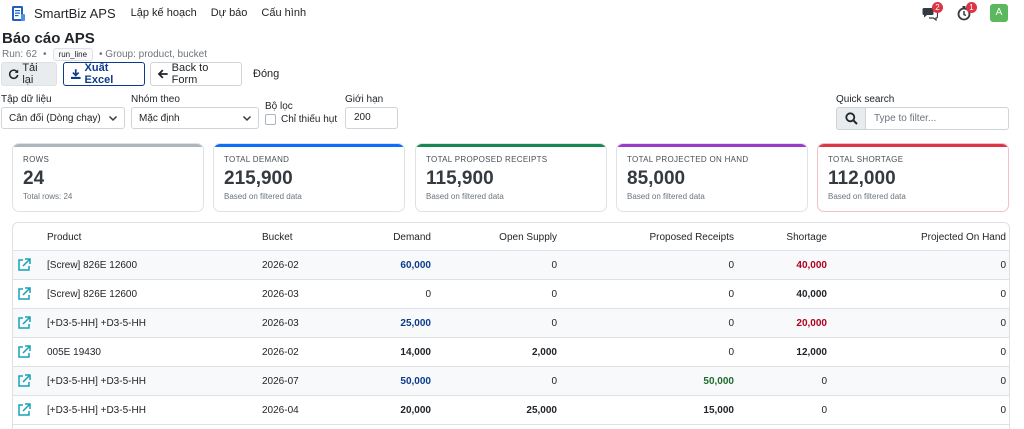 The image size is (1024, 429). I want to click on card-subtext: Based on filtered data, so click(666, 196).